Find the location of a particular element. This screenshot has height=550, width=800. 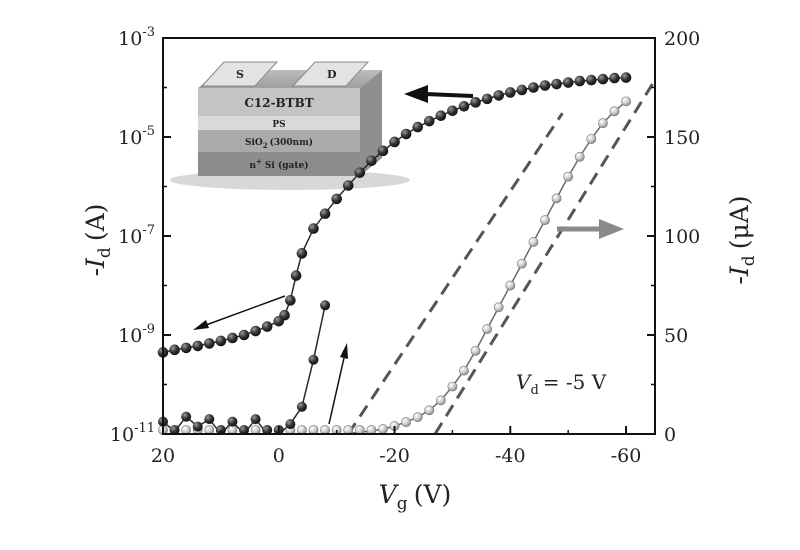

y-right-tick-label: 50 is located at coordinates (676, 336).